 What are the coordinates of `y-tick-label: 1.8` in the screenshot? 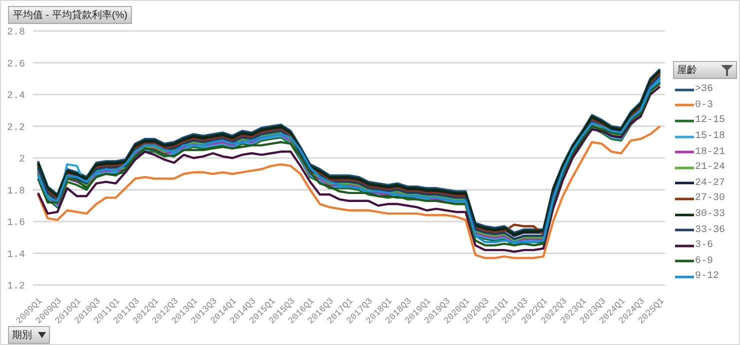 It's located at (15, 192).